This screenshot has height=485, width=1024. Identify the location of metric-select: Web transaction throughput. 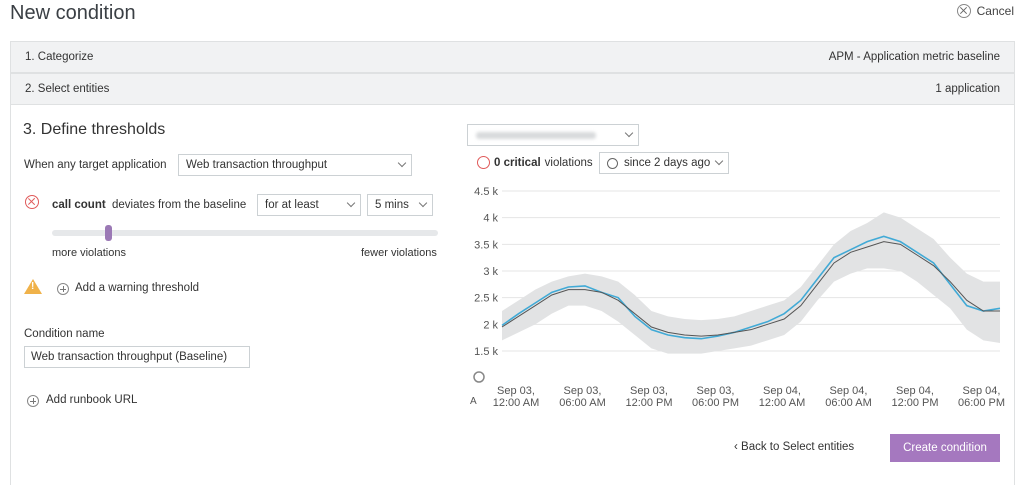
(295, 165).